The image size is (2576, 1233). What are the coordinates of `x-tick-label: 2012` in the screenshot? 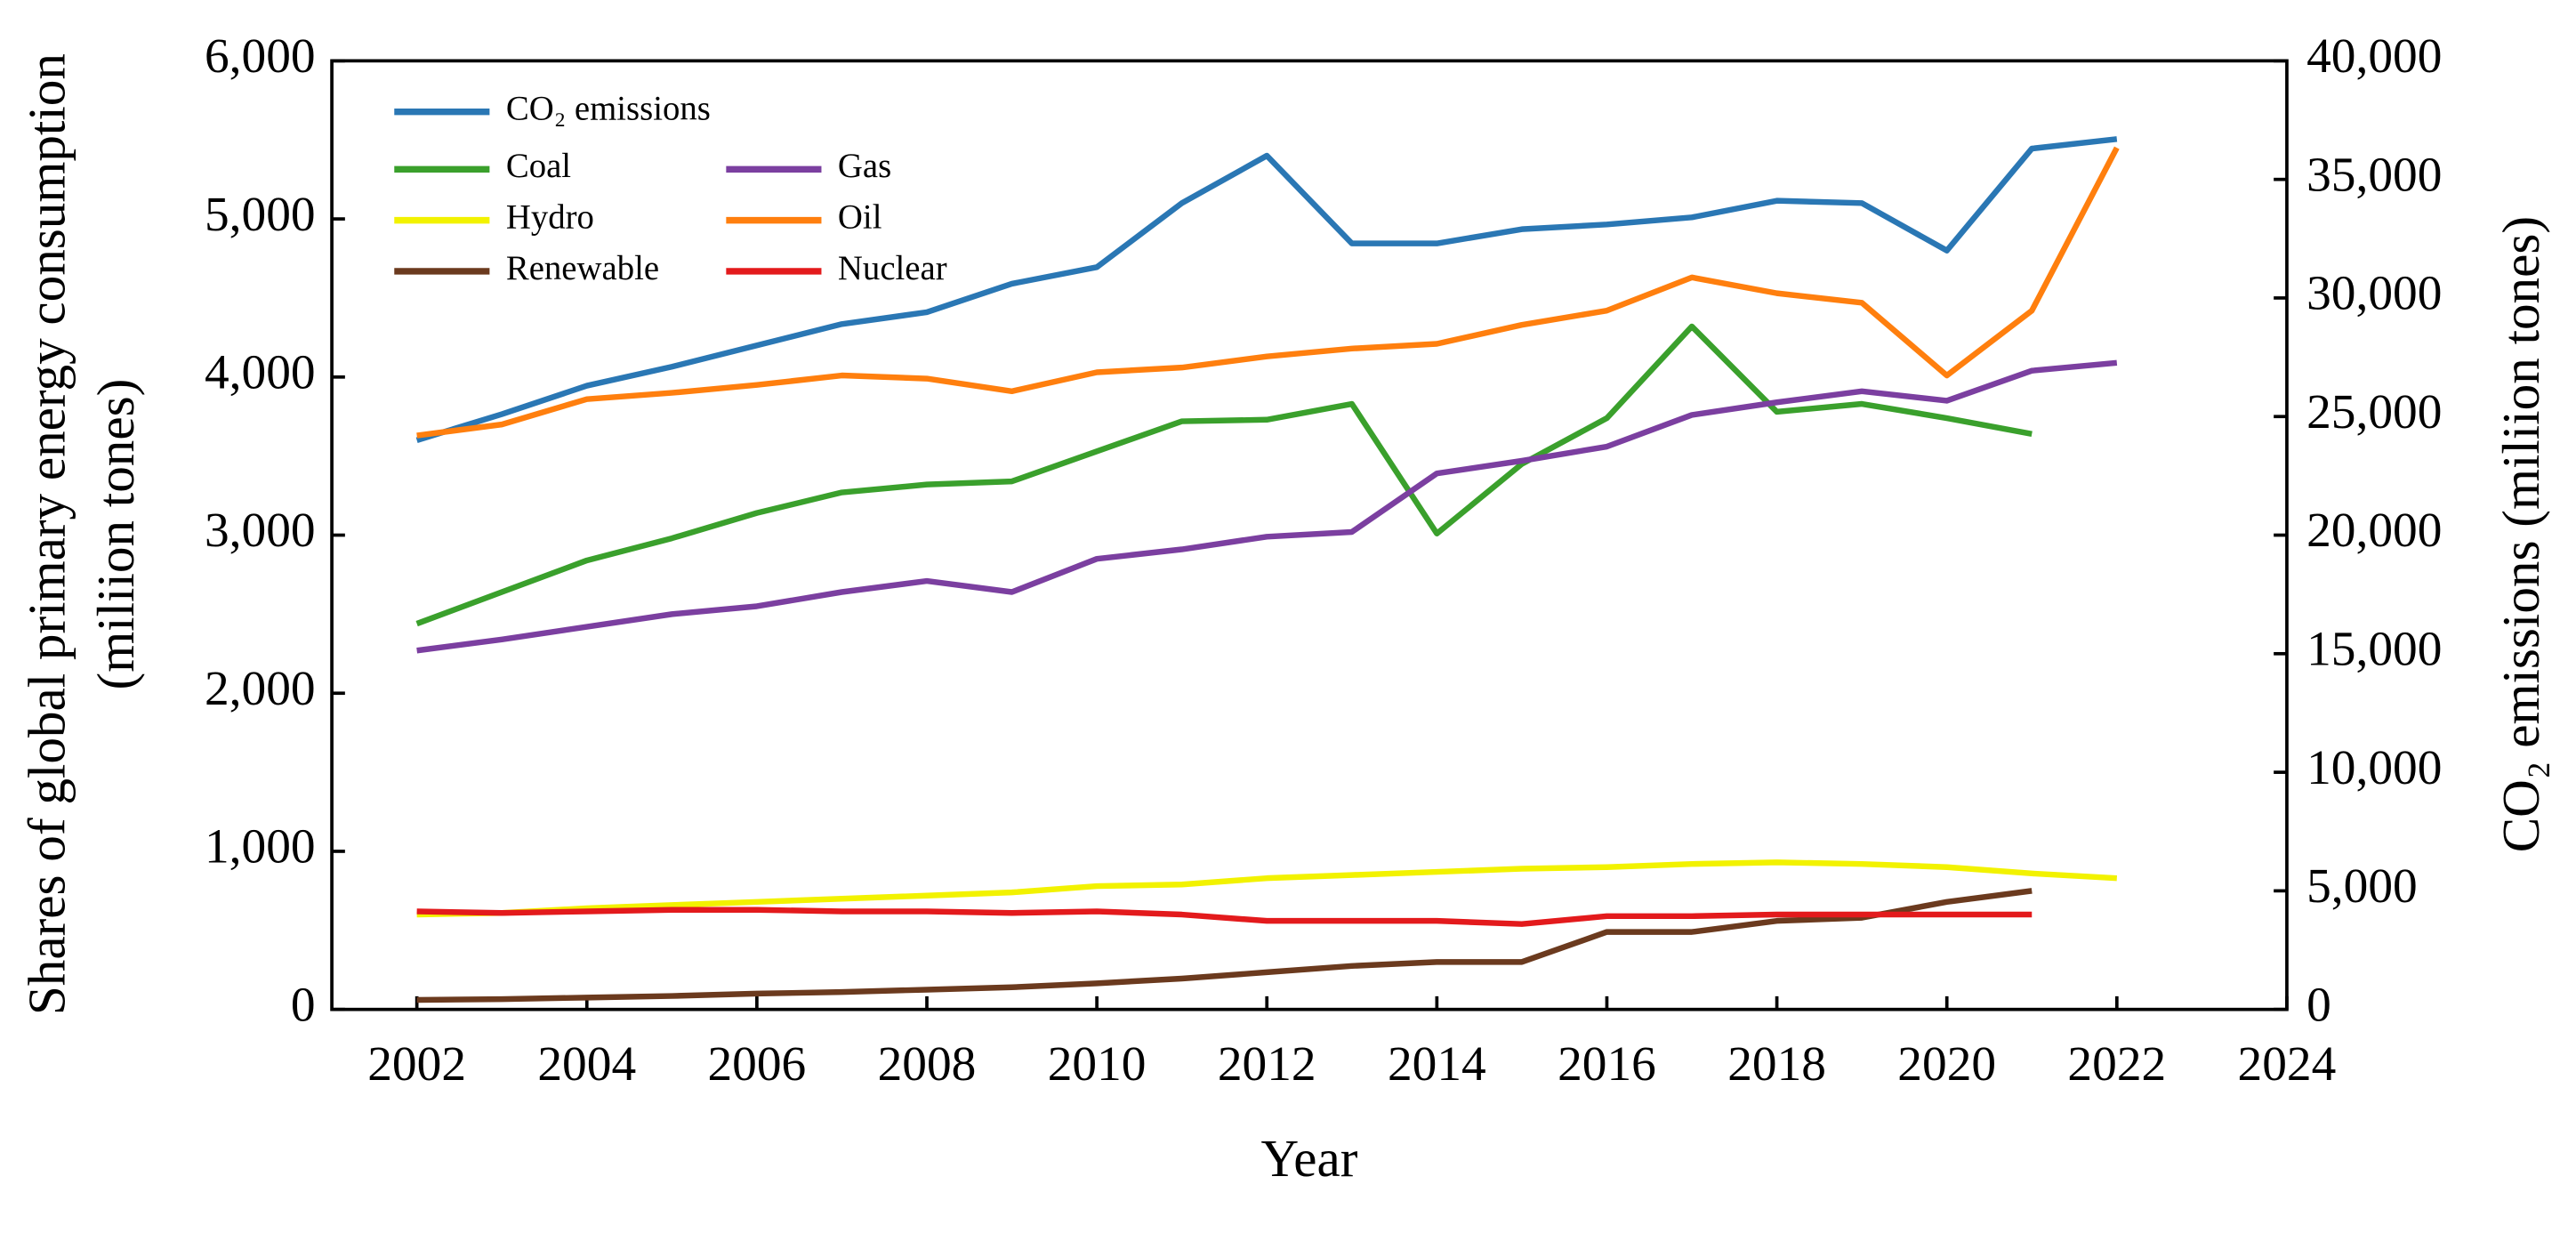 It's located at (1267, 1063).